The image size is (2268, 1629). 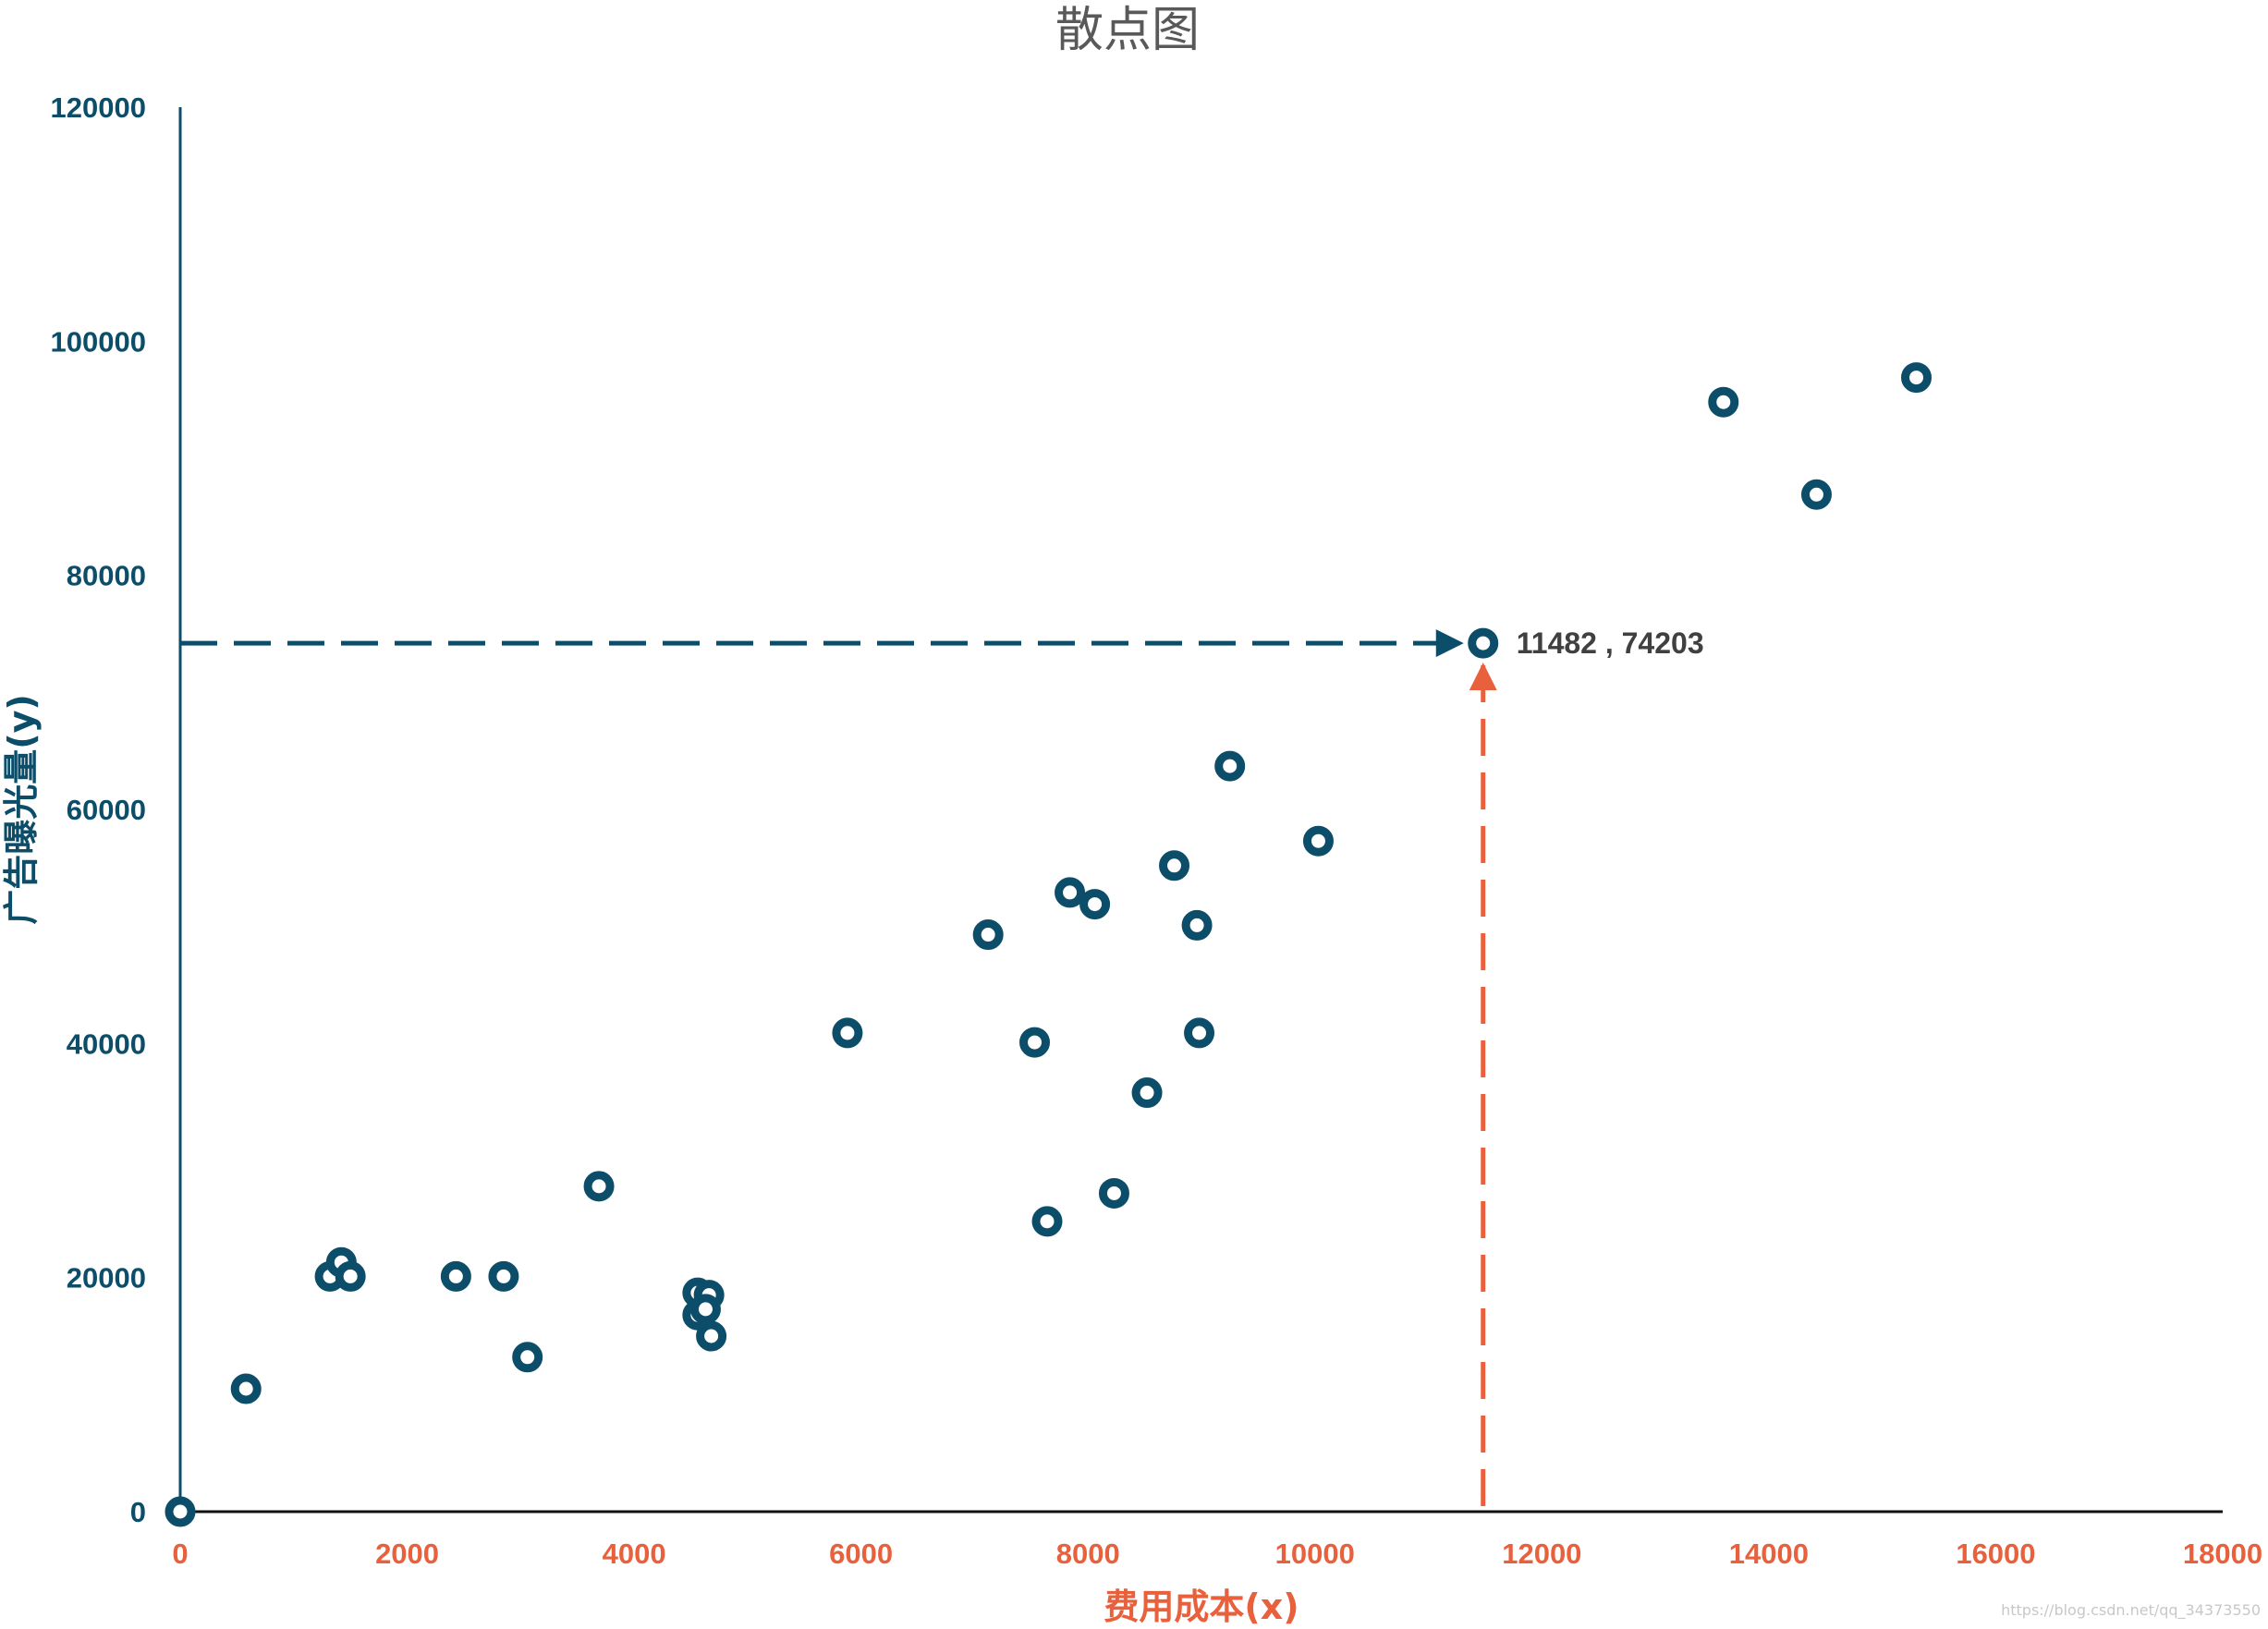 What do you see at coordinates (1127, 30) in the screenshot?
I see `chart-title: 散点图` at bounding box center [1127, 30].